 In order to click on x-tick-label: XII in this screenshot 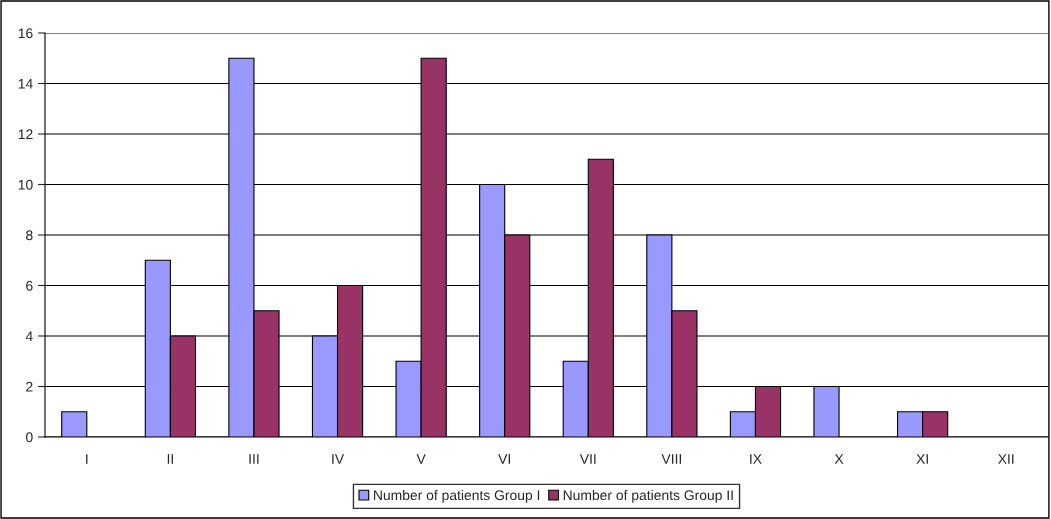, I will do `click(1006, 459)`.